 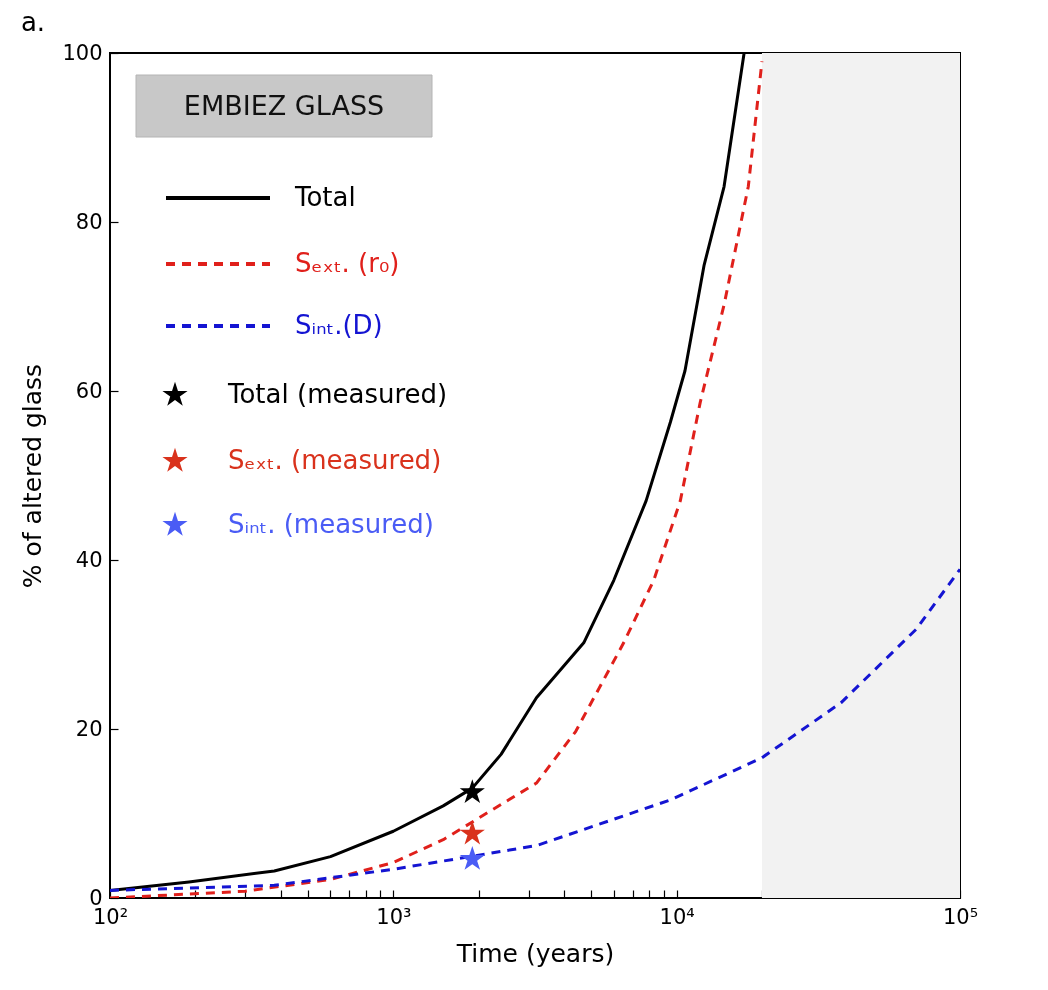 I want to click on chart-title: a., so click(x=33, y=22).